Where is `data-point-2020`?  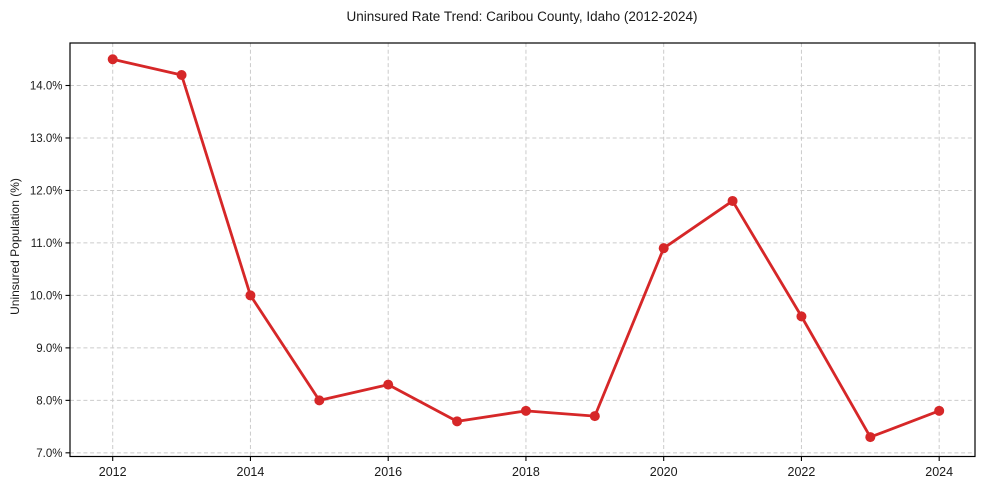
data-point-2020 is located at coordinates (663, 248).